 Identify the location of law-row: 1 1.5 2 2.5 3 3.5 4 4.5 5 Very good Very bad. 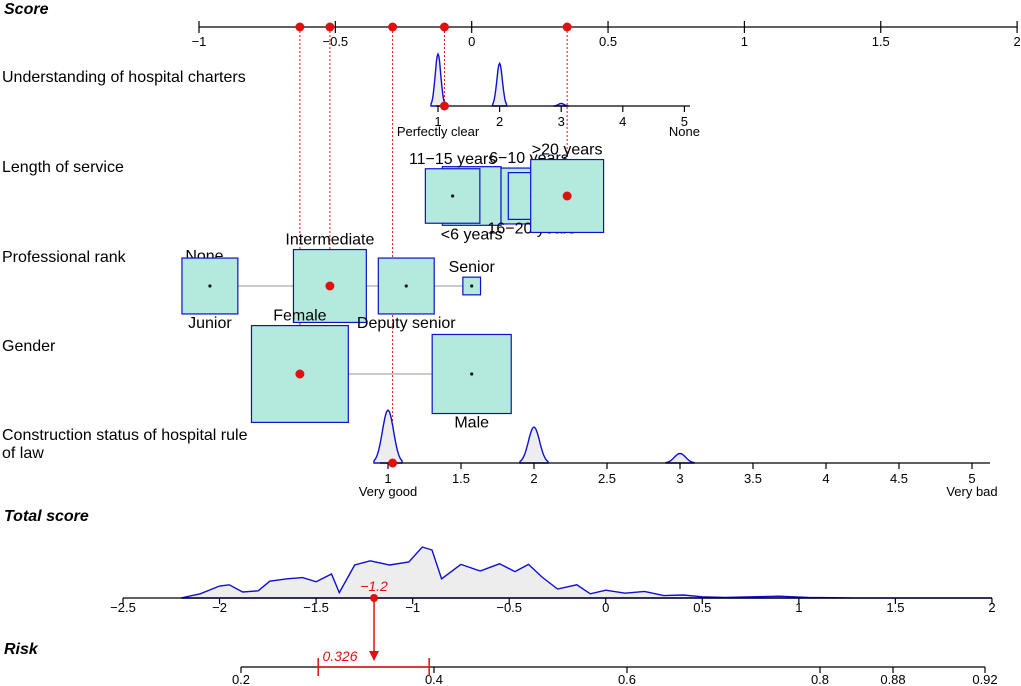
(678, 453).